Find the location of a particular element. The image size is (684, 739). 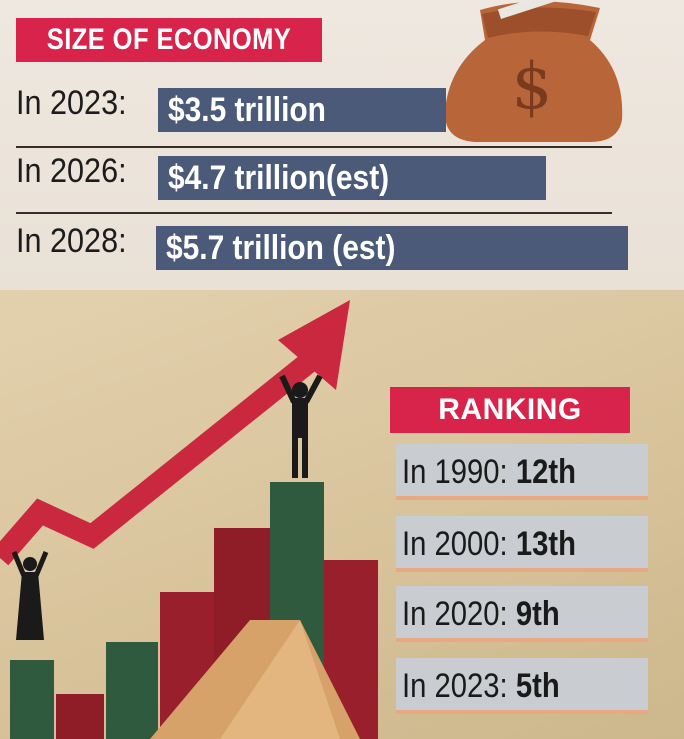

economy-value-2028: $5.7 trillion (est) is located at coordinates (392, 248).